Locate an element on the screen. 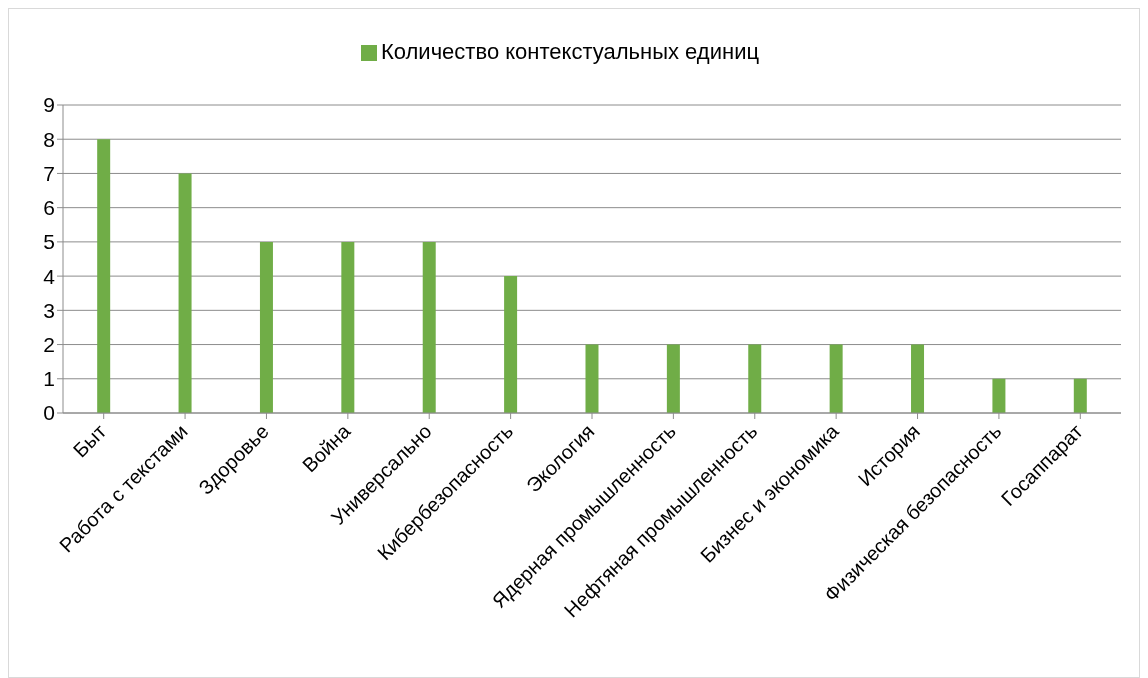  y-tick-label: 4 is located at coordinates (49, 276).